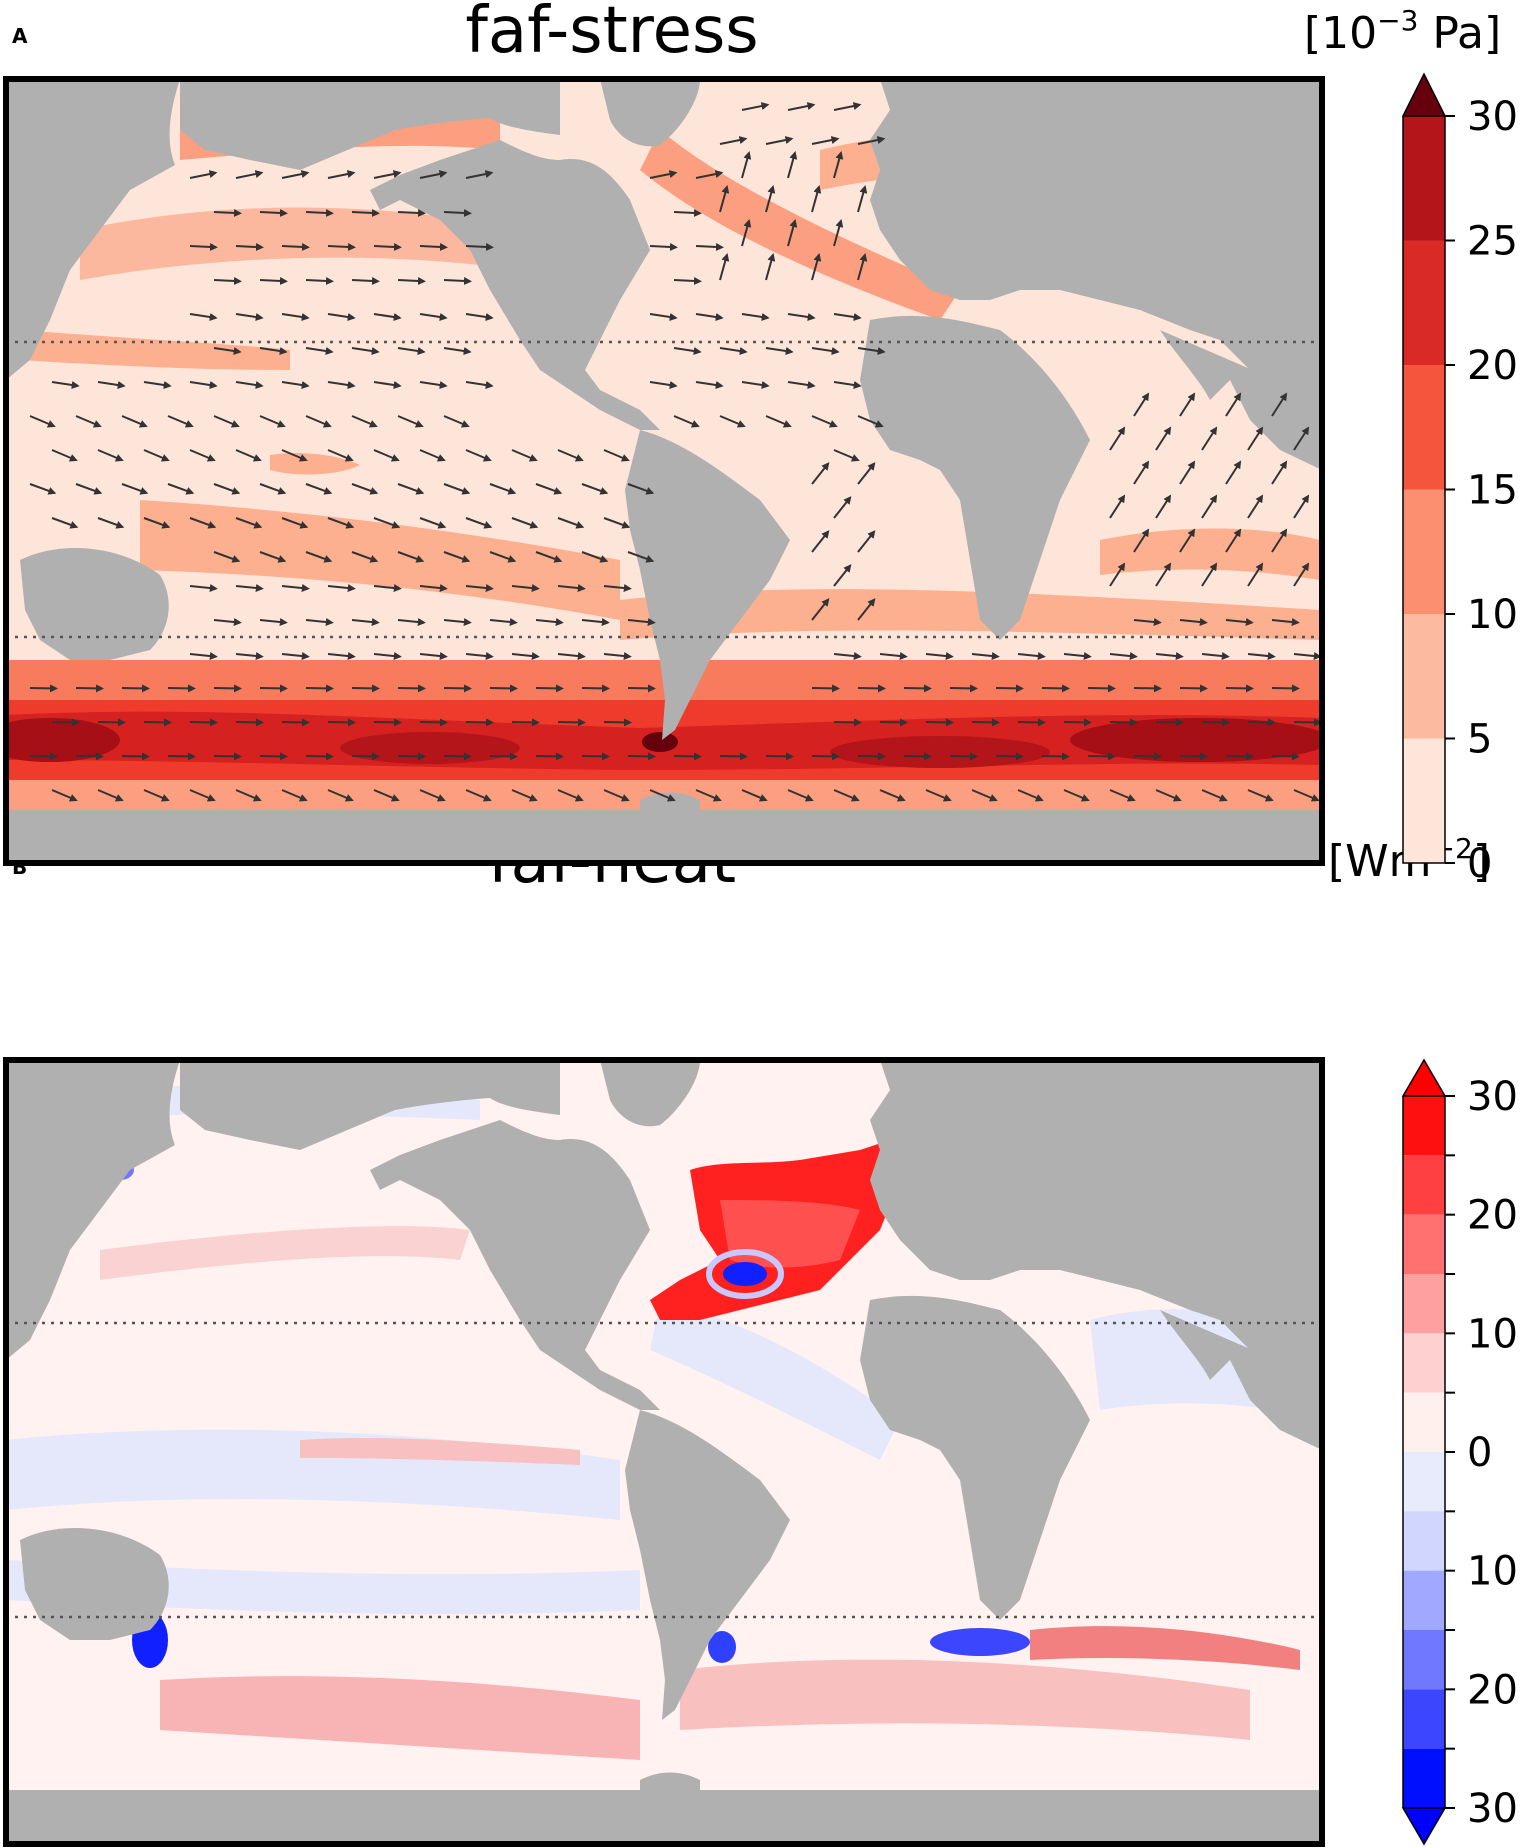 The image size is (1536, 1848). Describe the element at coordinates (650, 113) in the screenshot. I see `greenland` at that location.